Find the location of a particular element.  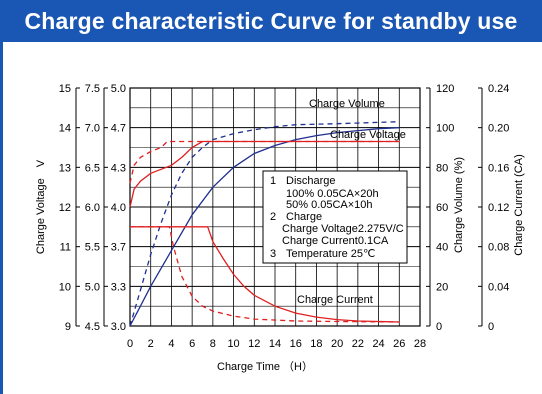

left-axis-tick-label: 7.5 is located at coordinates (92, 89).